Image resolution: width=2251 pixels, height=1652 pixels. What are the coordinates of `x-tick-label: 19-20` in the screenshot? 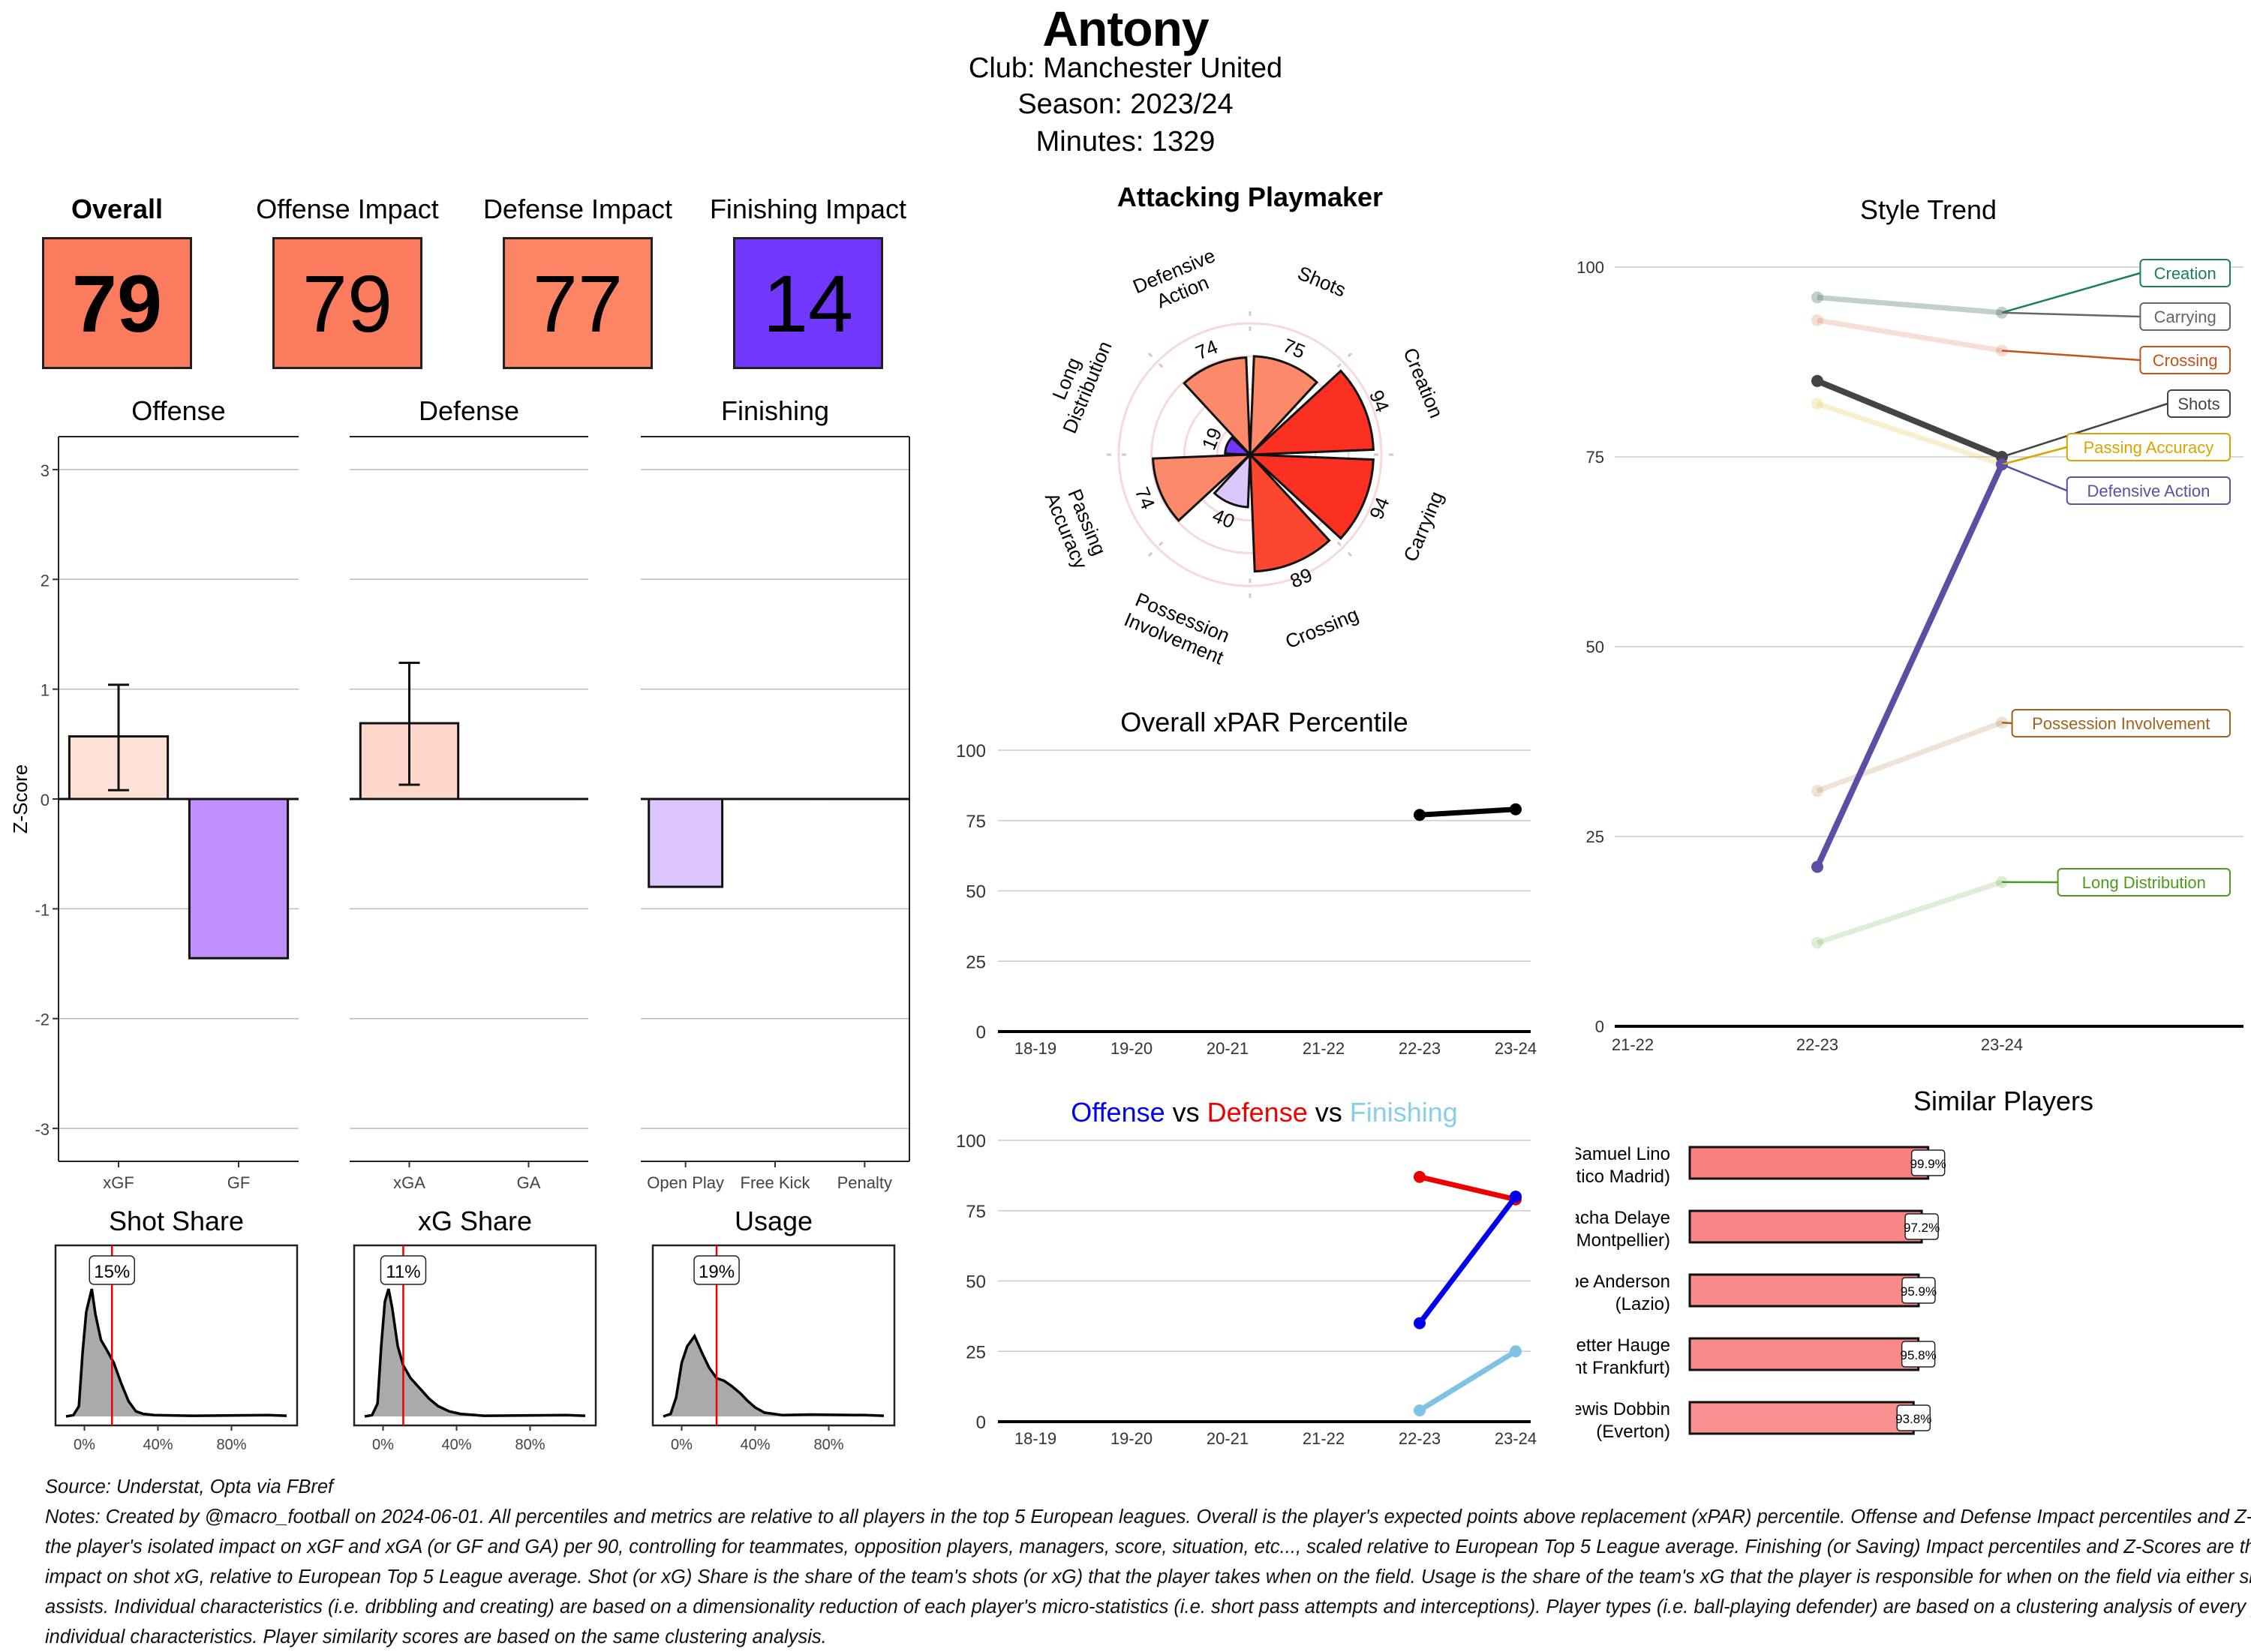 It's located at (1131, 1438).